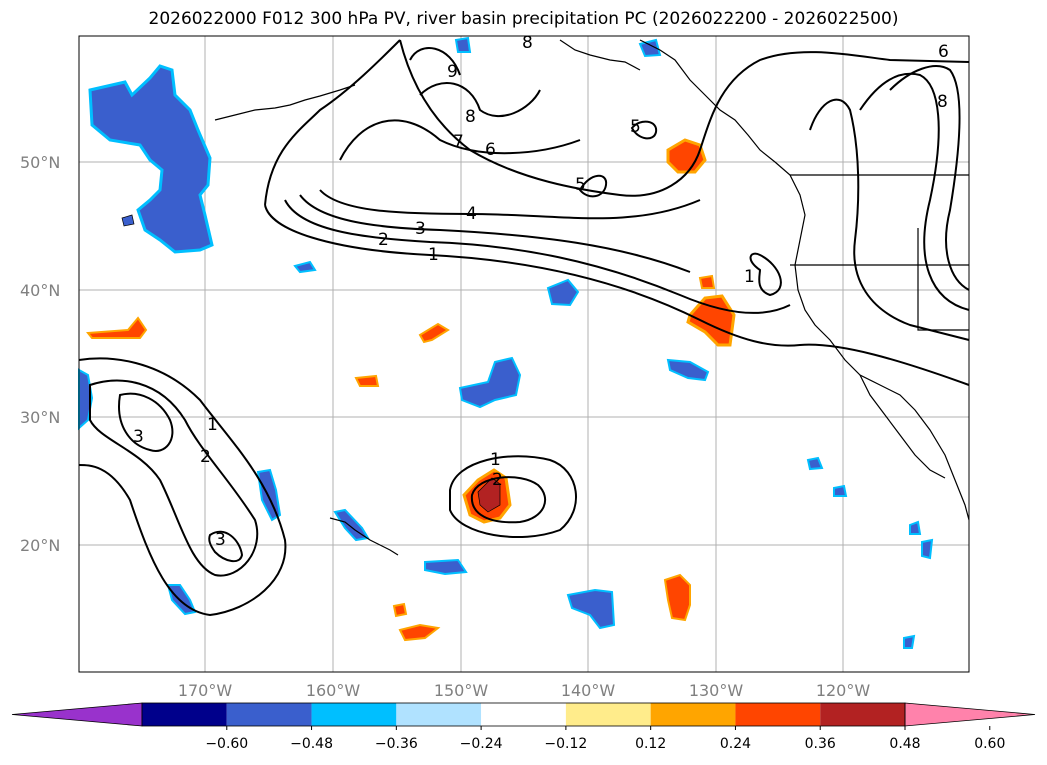 This screenshot has height=765, width=1047. Describe the element at coordinates (40, 545) in the screenshot. I see `lat-label-20n: 20°N` at that location.